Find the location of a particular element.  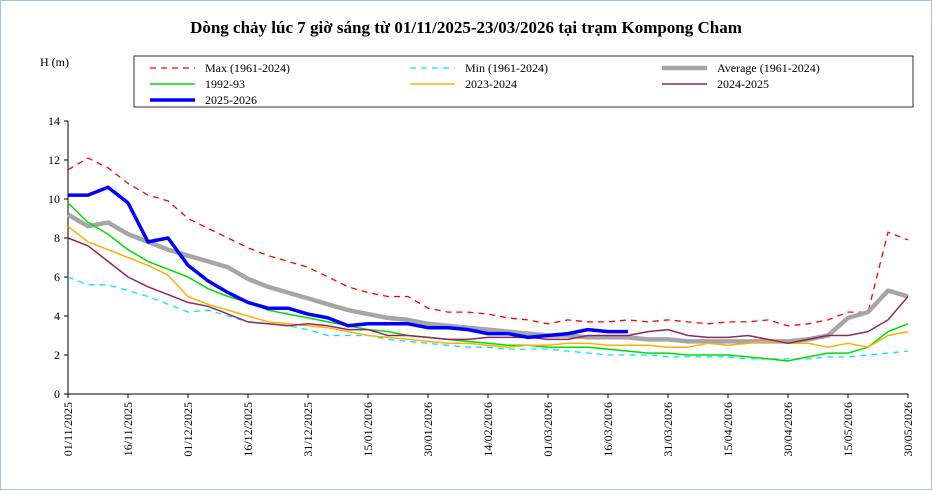

x-tick-label: 15/05/2026 is located at coordinates (848, 429).